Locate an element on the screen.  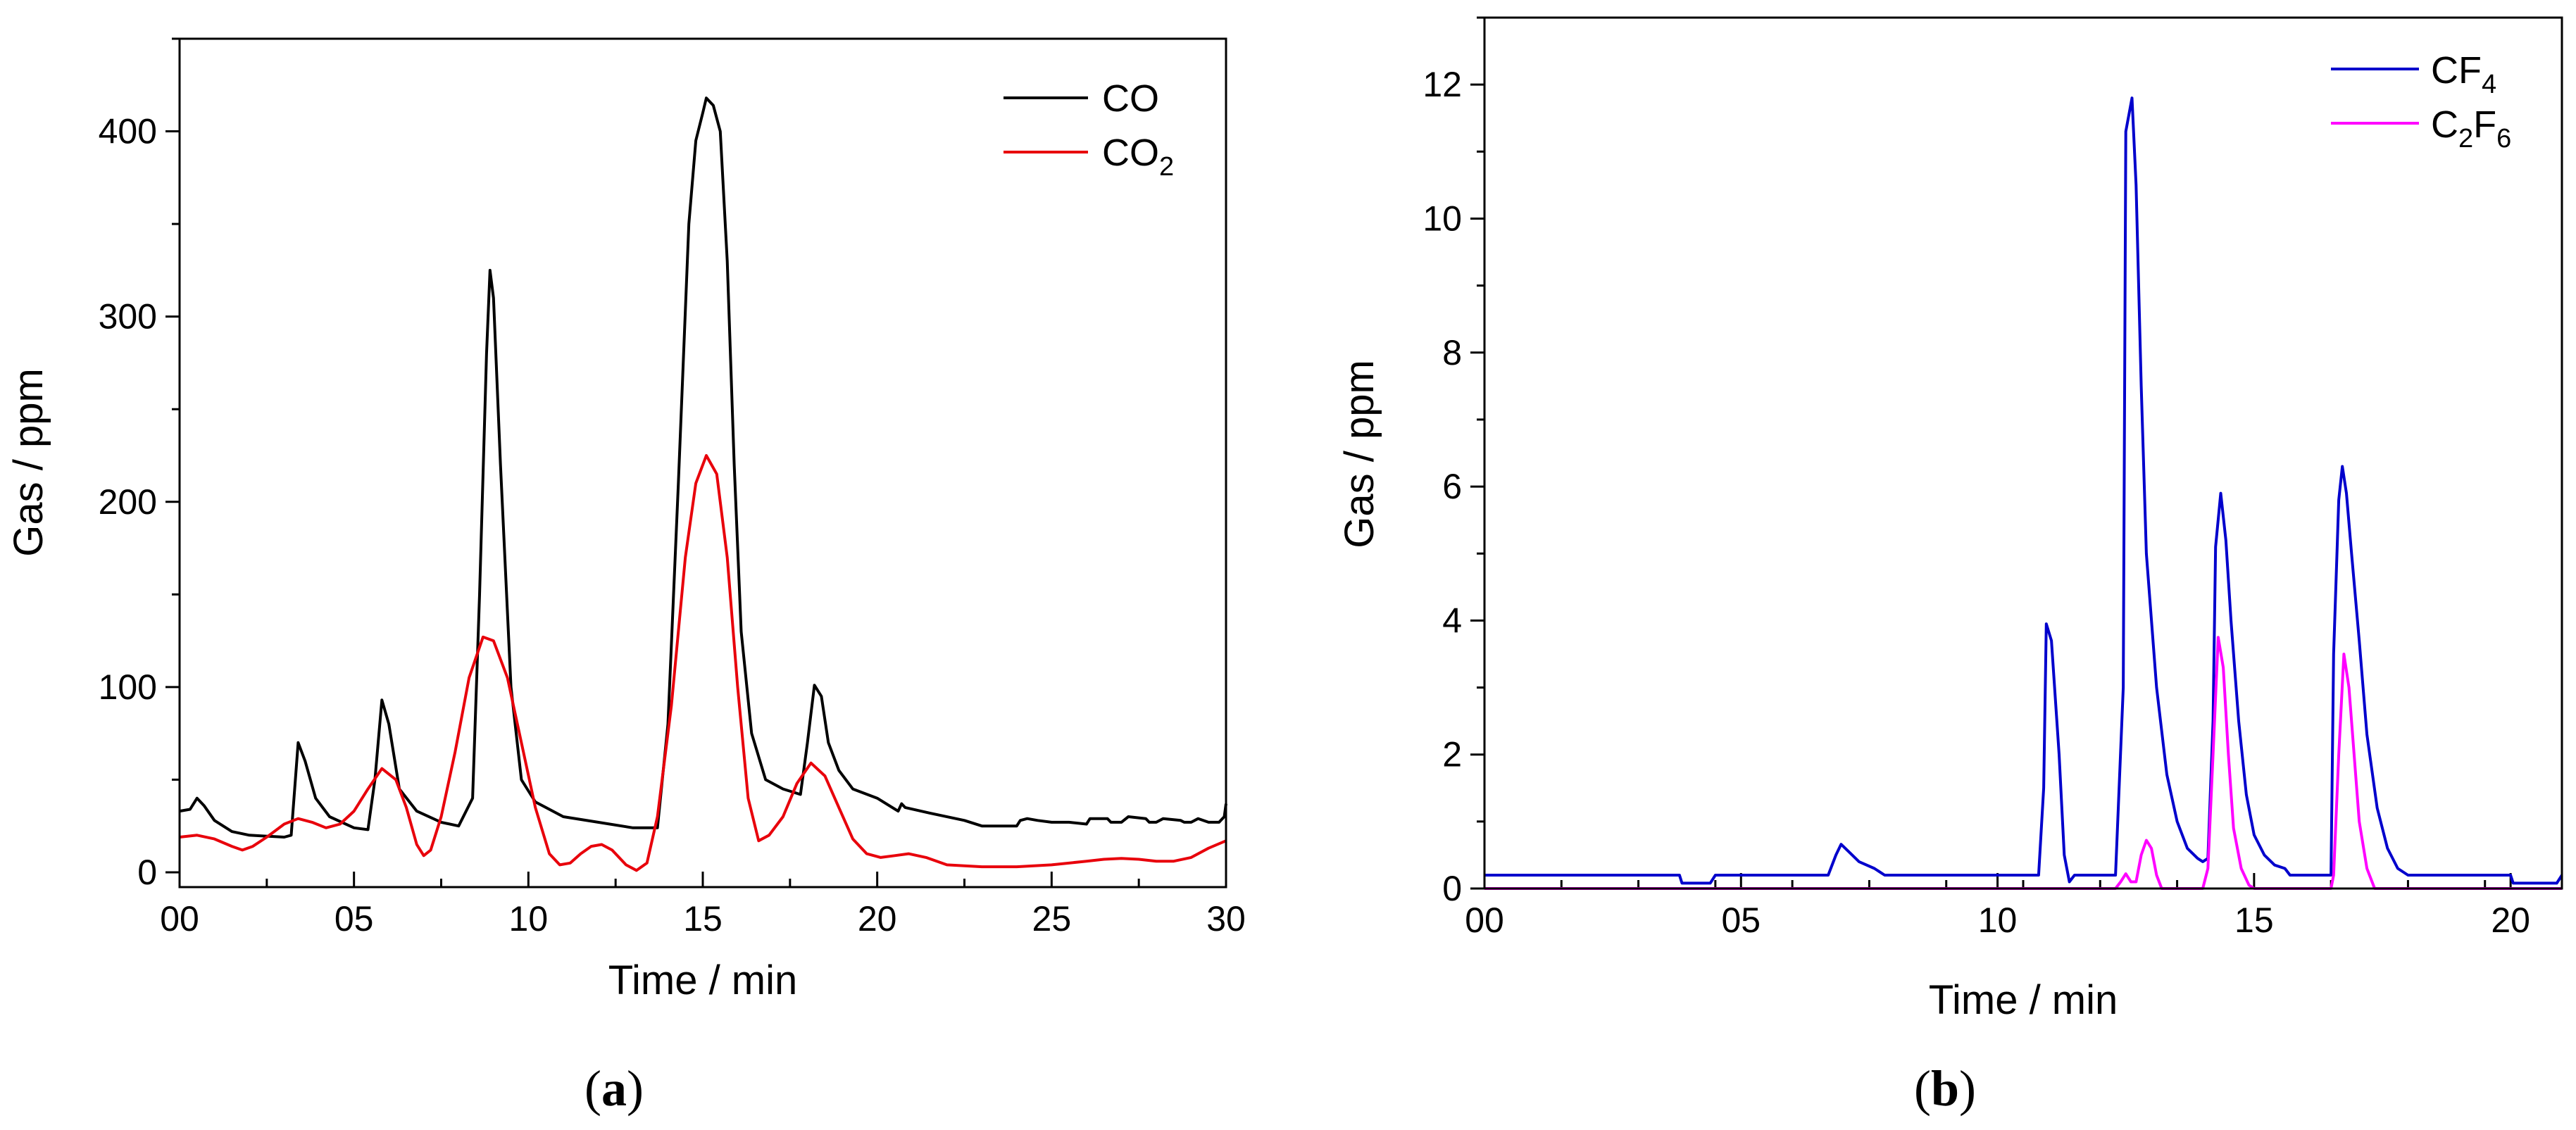
y-tick-label: 6 is located at coordinates (1452, 486).